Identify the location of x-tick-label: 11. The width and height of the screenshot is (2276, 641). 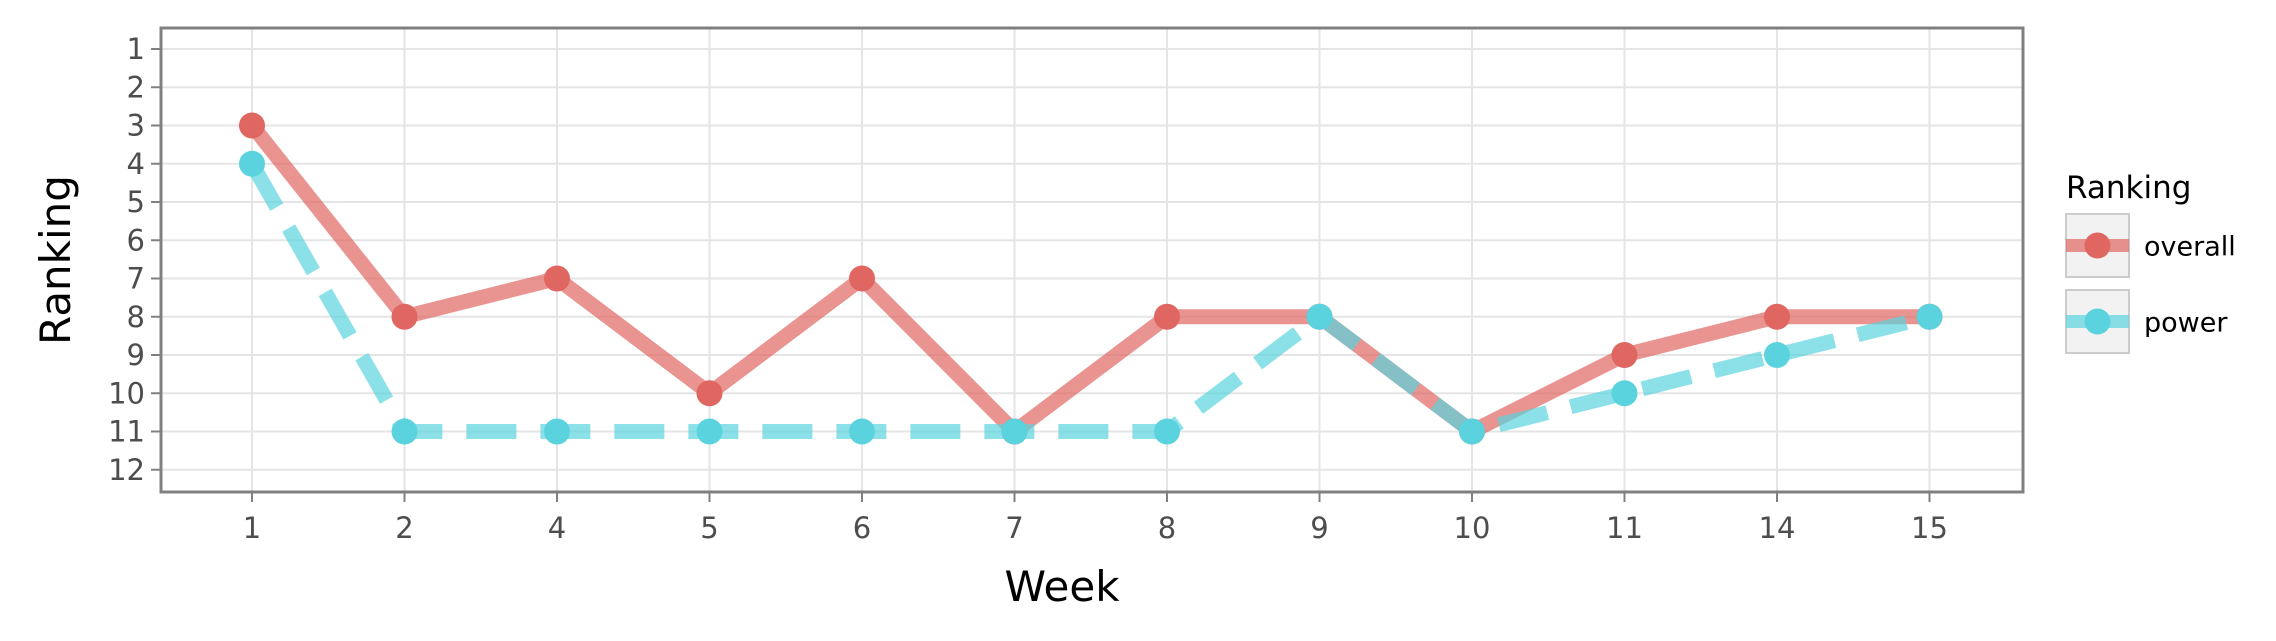
(1624, 528).